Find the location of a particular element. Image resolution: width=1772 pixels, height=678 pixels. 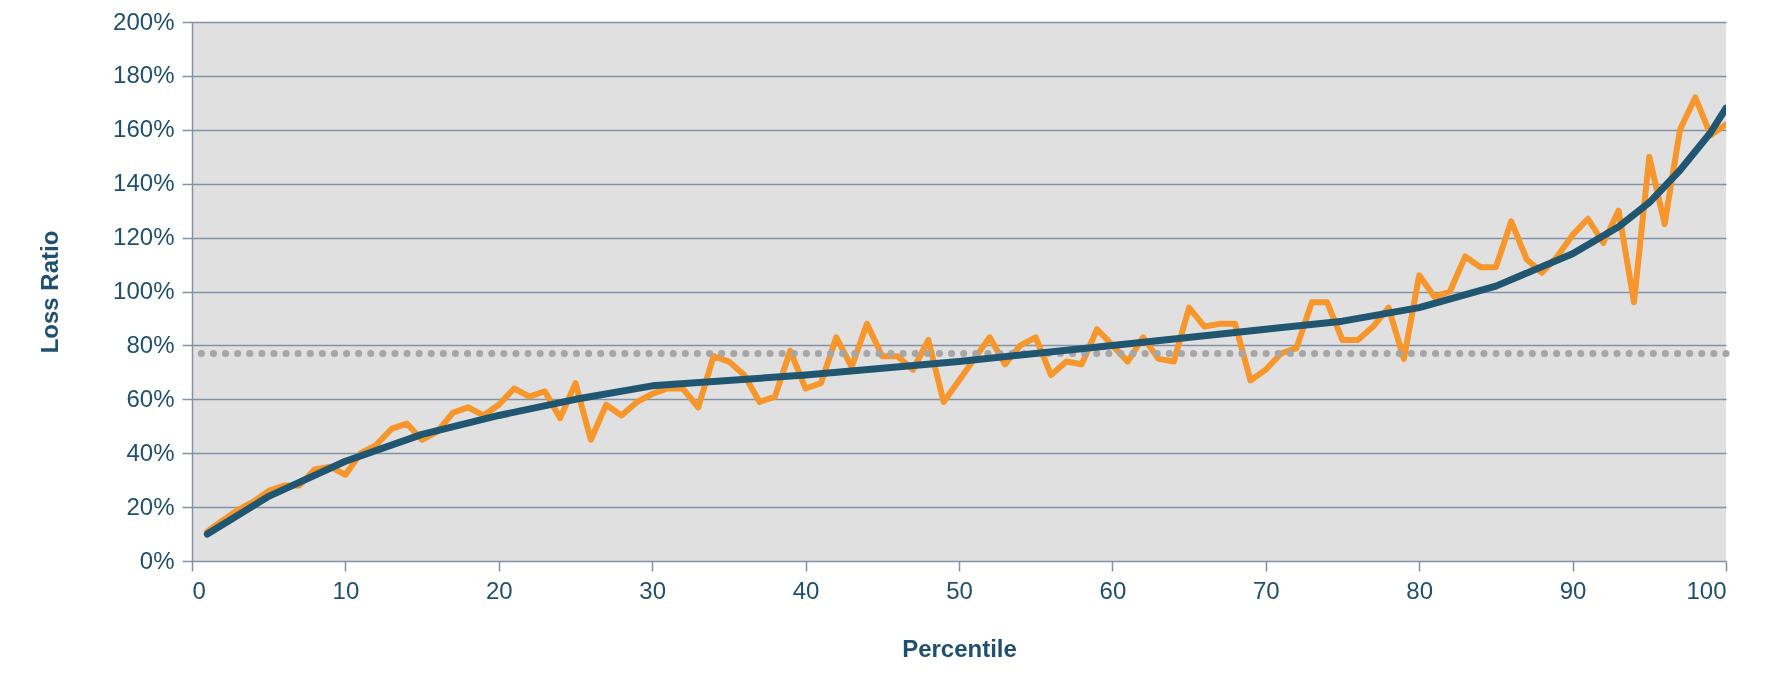

y-tick-label: 200% is located at coordinates (144, 21).